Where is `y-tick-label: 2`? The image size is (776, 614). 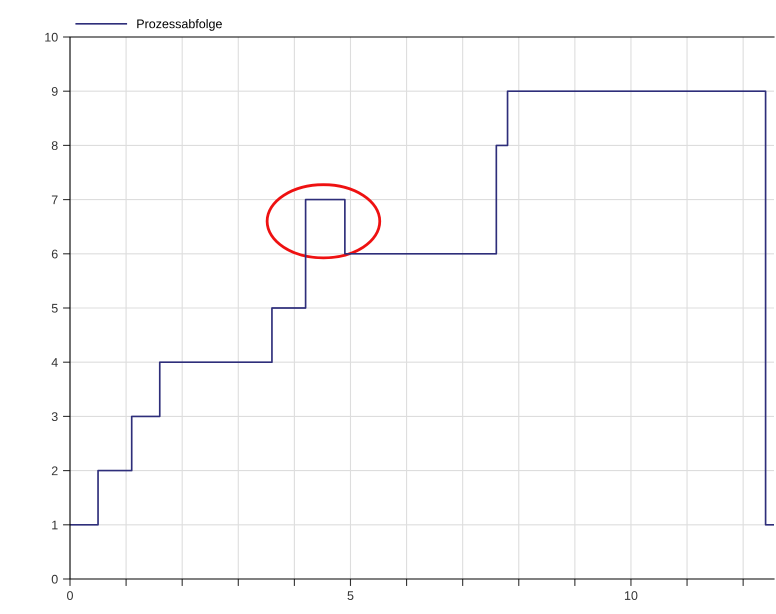 y-tick-label: 2 is located at coordinates (55, 471).